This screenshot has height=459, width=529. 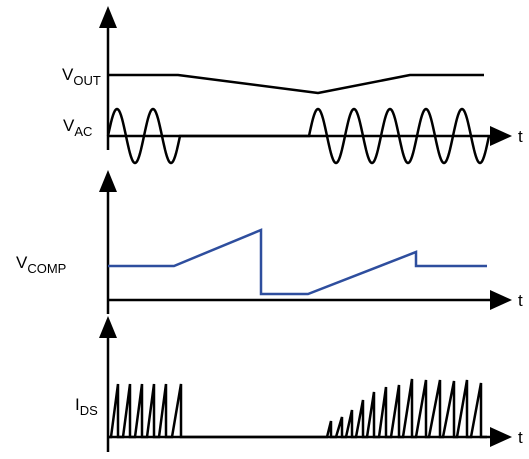 What do you see at coordinates (108, 17) in the screenshot?
I see `y-axis-1-arrow` at bounding box center [108, 17].